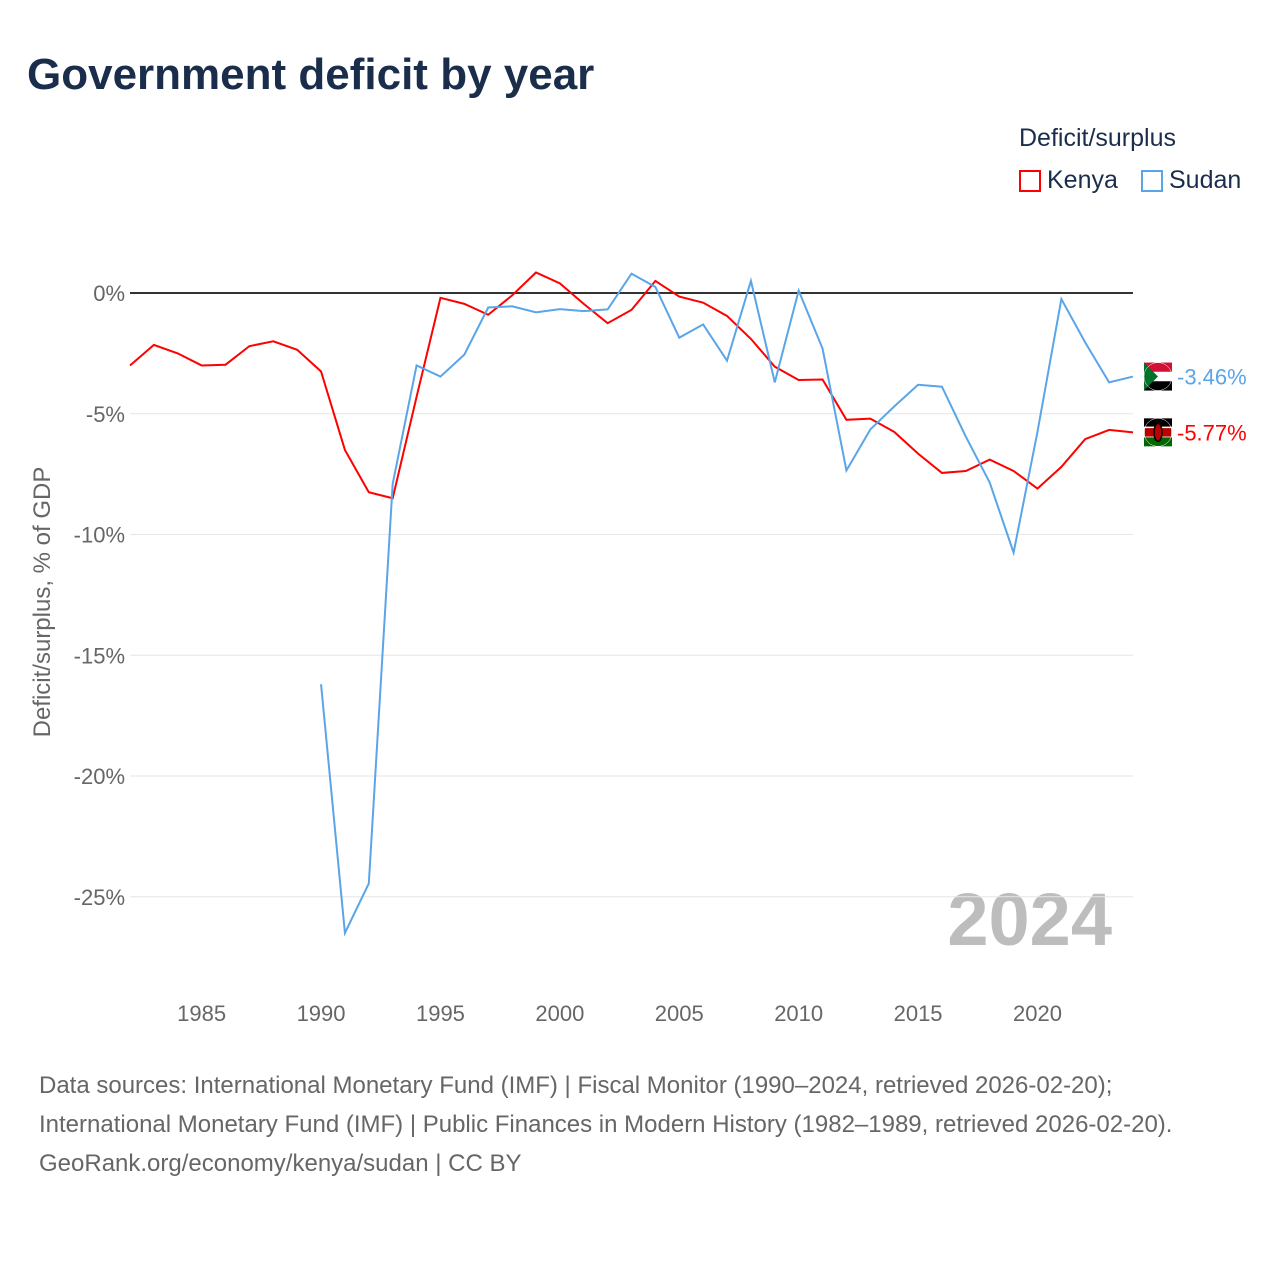 The width and height of the screenshot is (1280, 1280). I want to click on y-tick-label: 0%, so click(109, 293).